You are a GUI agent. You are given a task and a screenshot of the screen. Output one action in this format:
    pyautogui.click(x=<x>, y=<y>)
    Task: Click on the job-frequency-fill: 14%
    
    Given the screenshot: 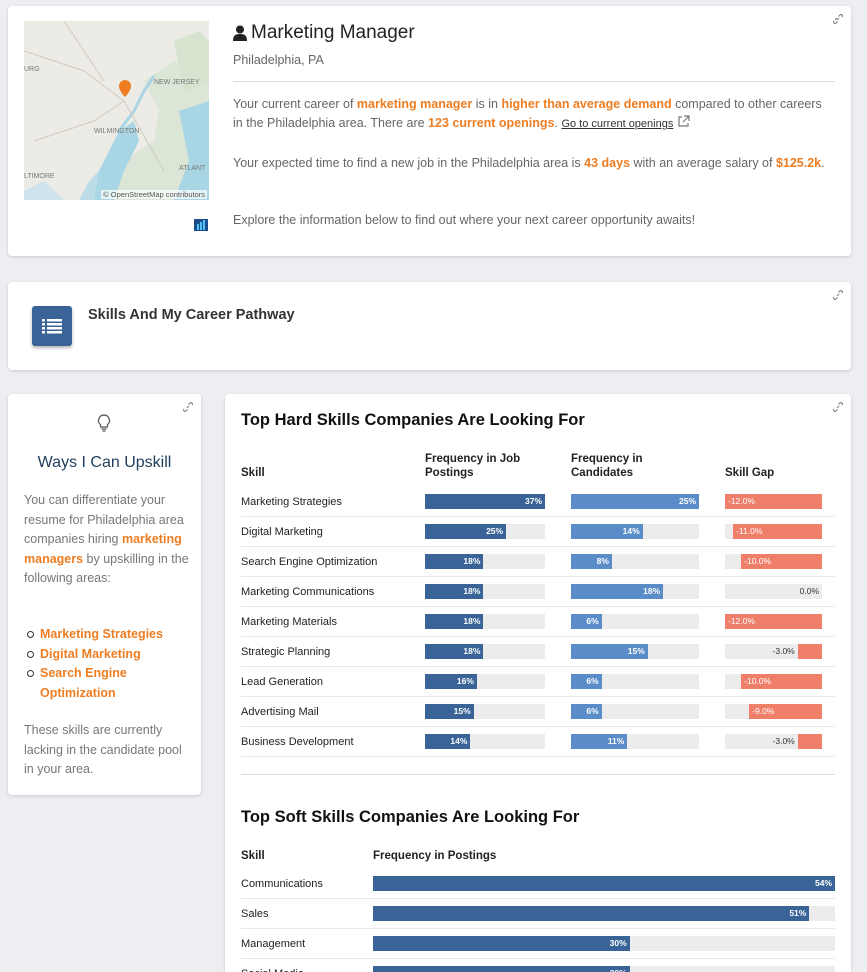 What is the action you would take?
    pyautogui.click(x=448, y=741)
    